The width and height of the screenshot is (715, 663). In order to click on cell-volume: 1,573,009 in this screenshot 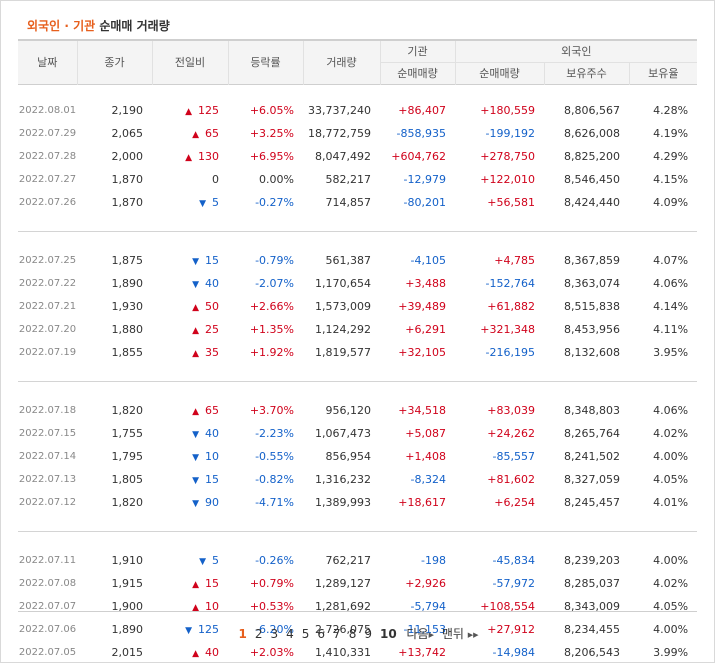, I will do `click(343, 306)`.